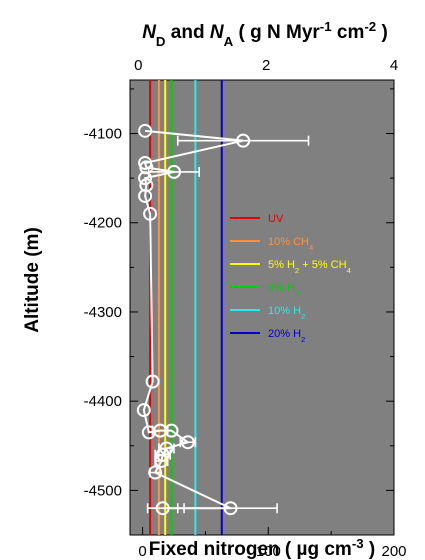 The width and height of the screenshot is (425, 560). What do you see at coordinates (103, 312) in the screenshot?
I see `y-tick-label: -4300` at bounding box center [103, 312].